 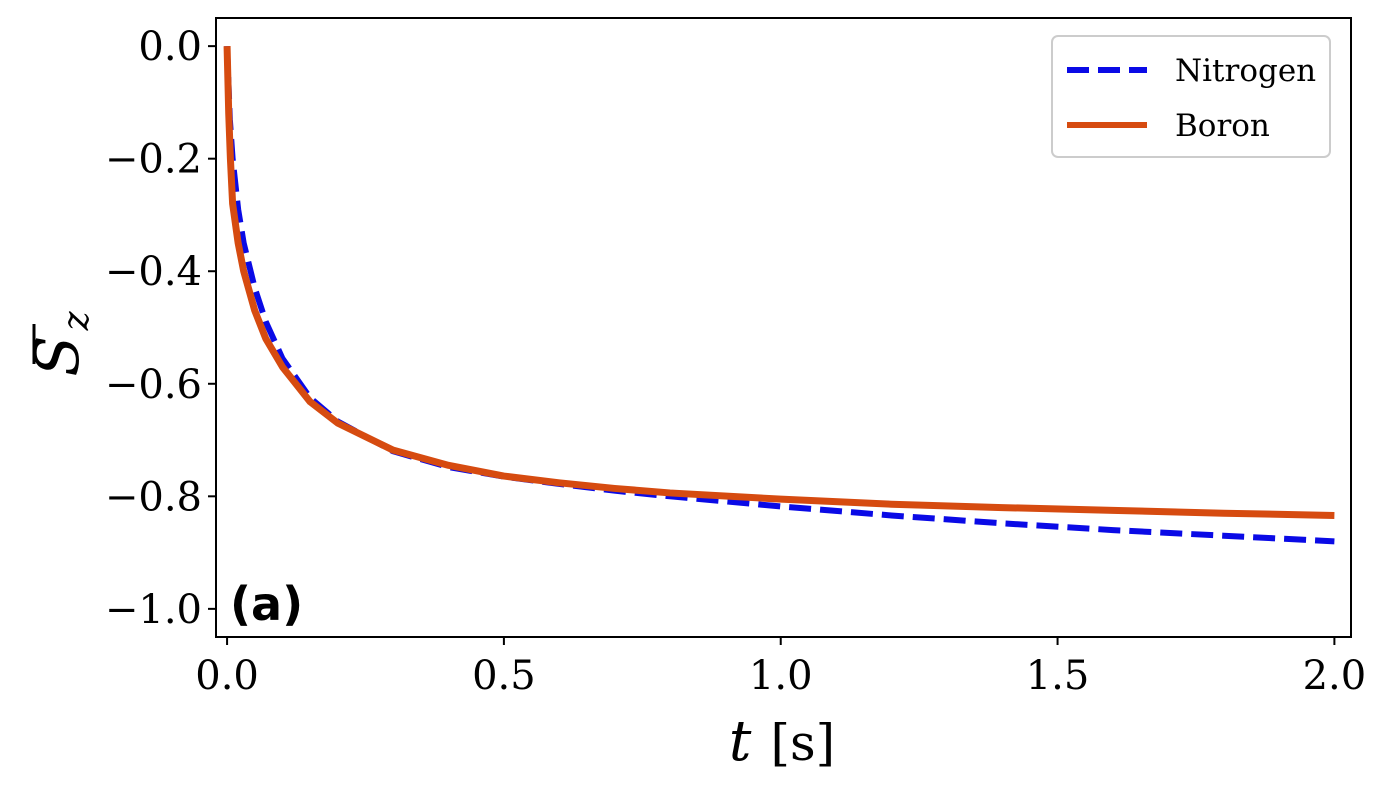 What do you see at coordinates (802, 743) in the screenshot?
I see `x-axis-label-unit: [s]` at bounding box center [802, 743].